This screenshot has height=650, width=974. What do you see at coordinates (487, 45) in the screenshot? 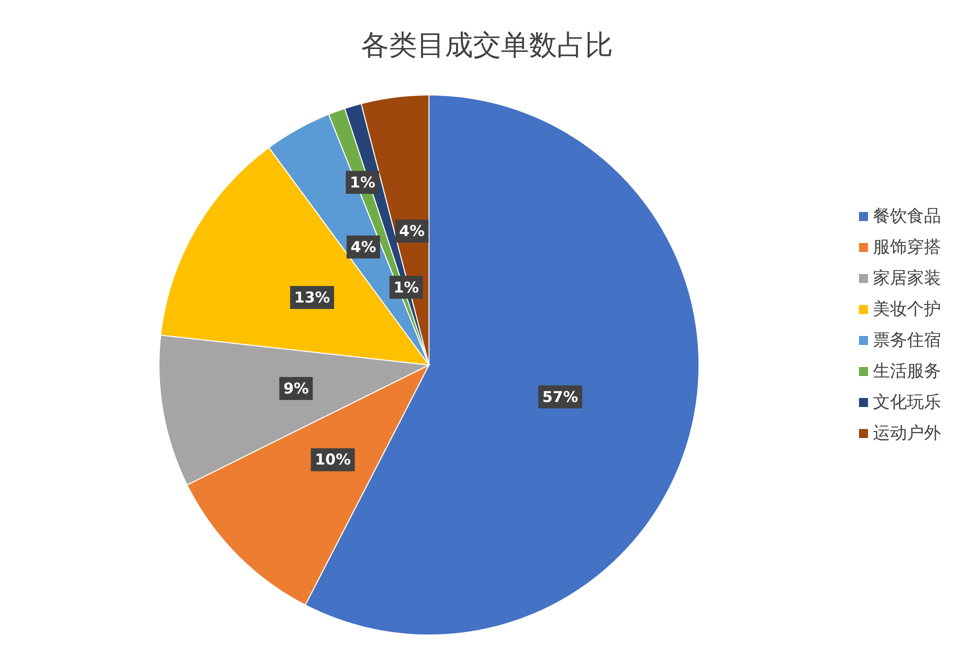
I see `chart-title: 各类目成交单数占比` at bounding box center [487, 45].